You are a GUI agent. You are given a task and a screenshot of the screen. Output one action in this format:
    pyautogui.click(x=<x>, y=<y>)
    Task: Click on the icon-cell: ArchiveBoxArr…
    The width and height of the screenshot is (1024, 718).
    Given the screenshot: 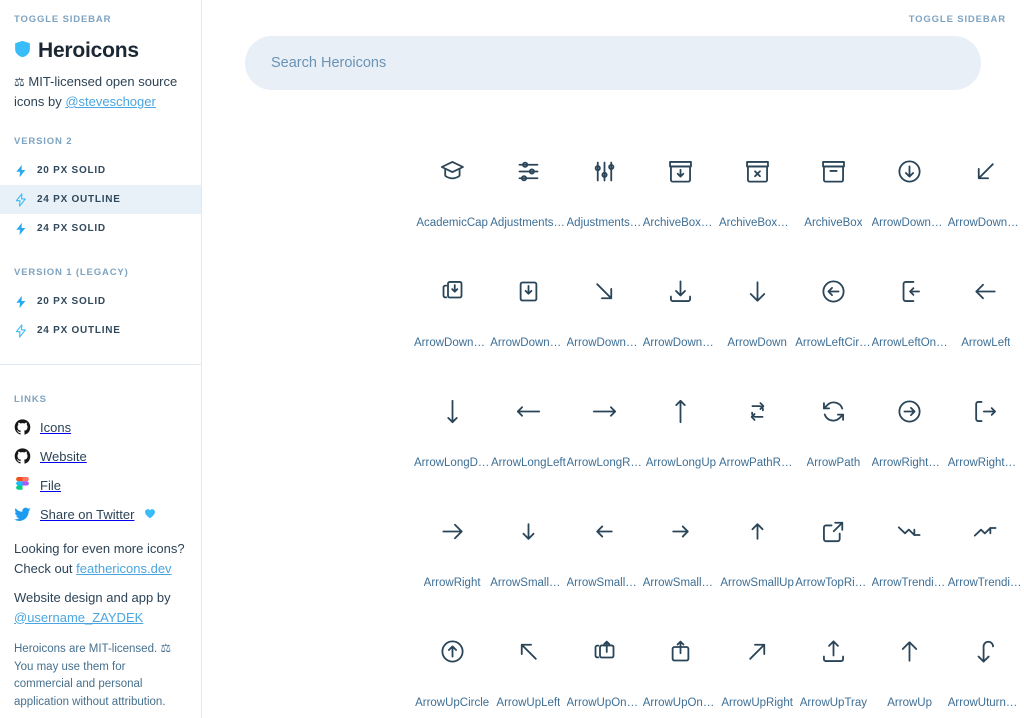 What is the action you would take?
    pyautogui.click(x=681, y=192)
    